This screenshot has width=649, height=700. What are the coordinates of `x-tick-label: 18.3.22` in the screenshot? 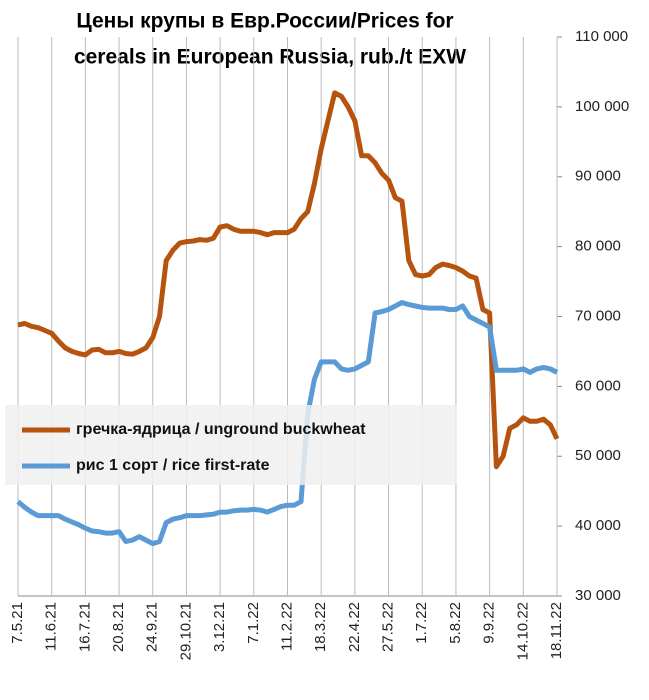 It's located at (320, 627).